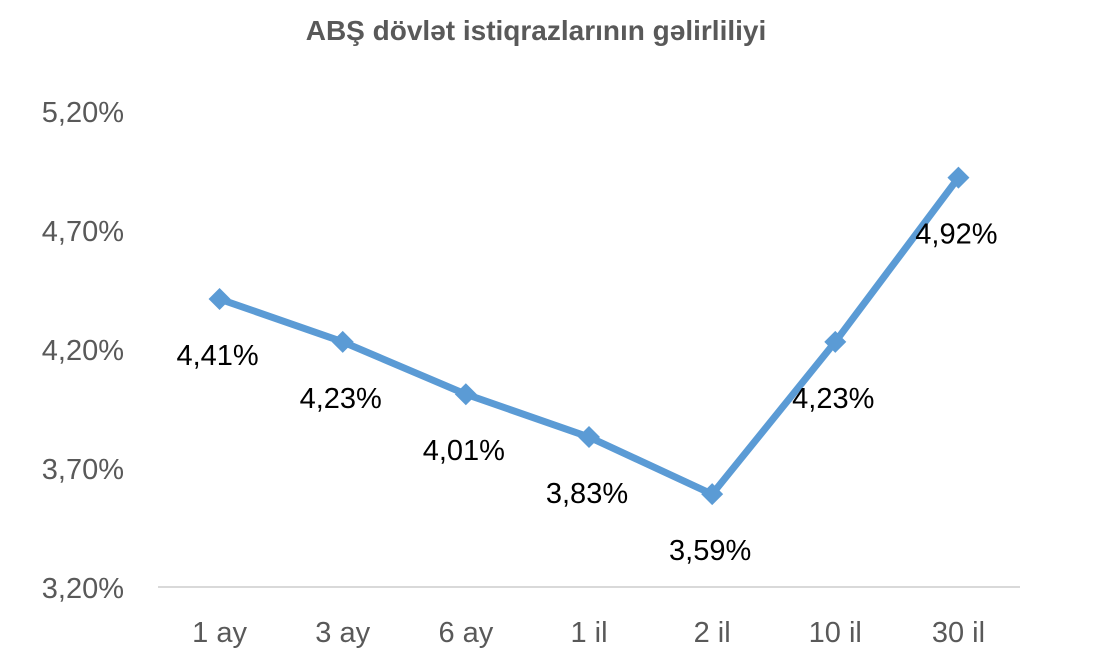  Describe the element at coordinates (465, 633) in the screenshot. I see `x-tick-label: 6 ay` at that location.